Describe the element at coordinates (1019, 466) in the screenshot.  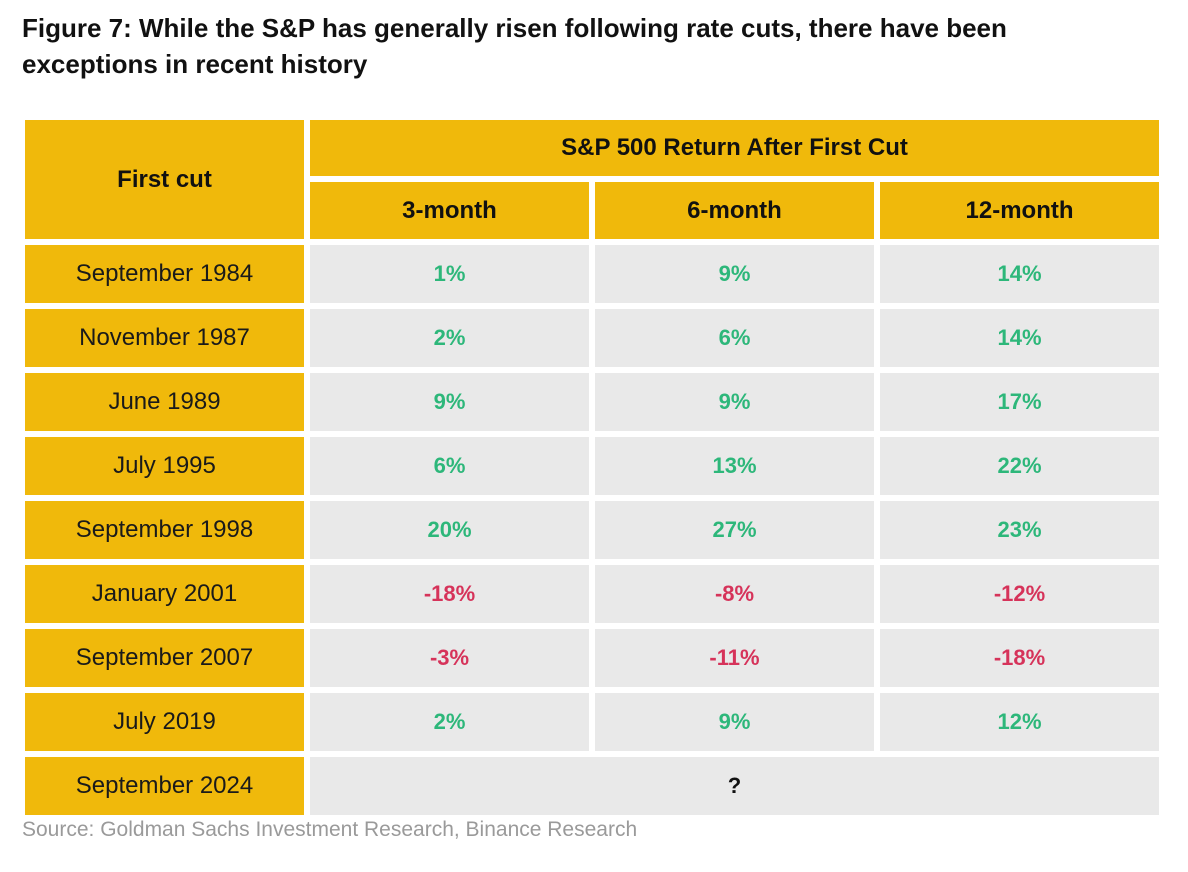
I see `value-cell: 22%` at that location.